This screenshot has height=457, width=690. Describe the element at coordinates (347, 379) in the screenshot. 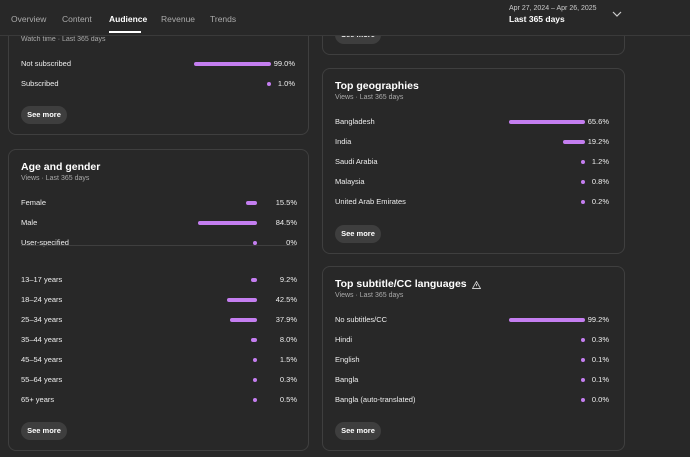

I see `row-label: Bangla` at that location.